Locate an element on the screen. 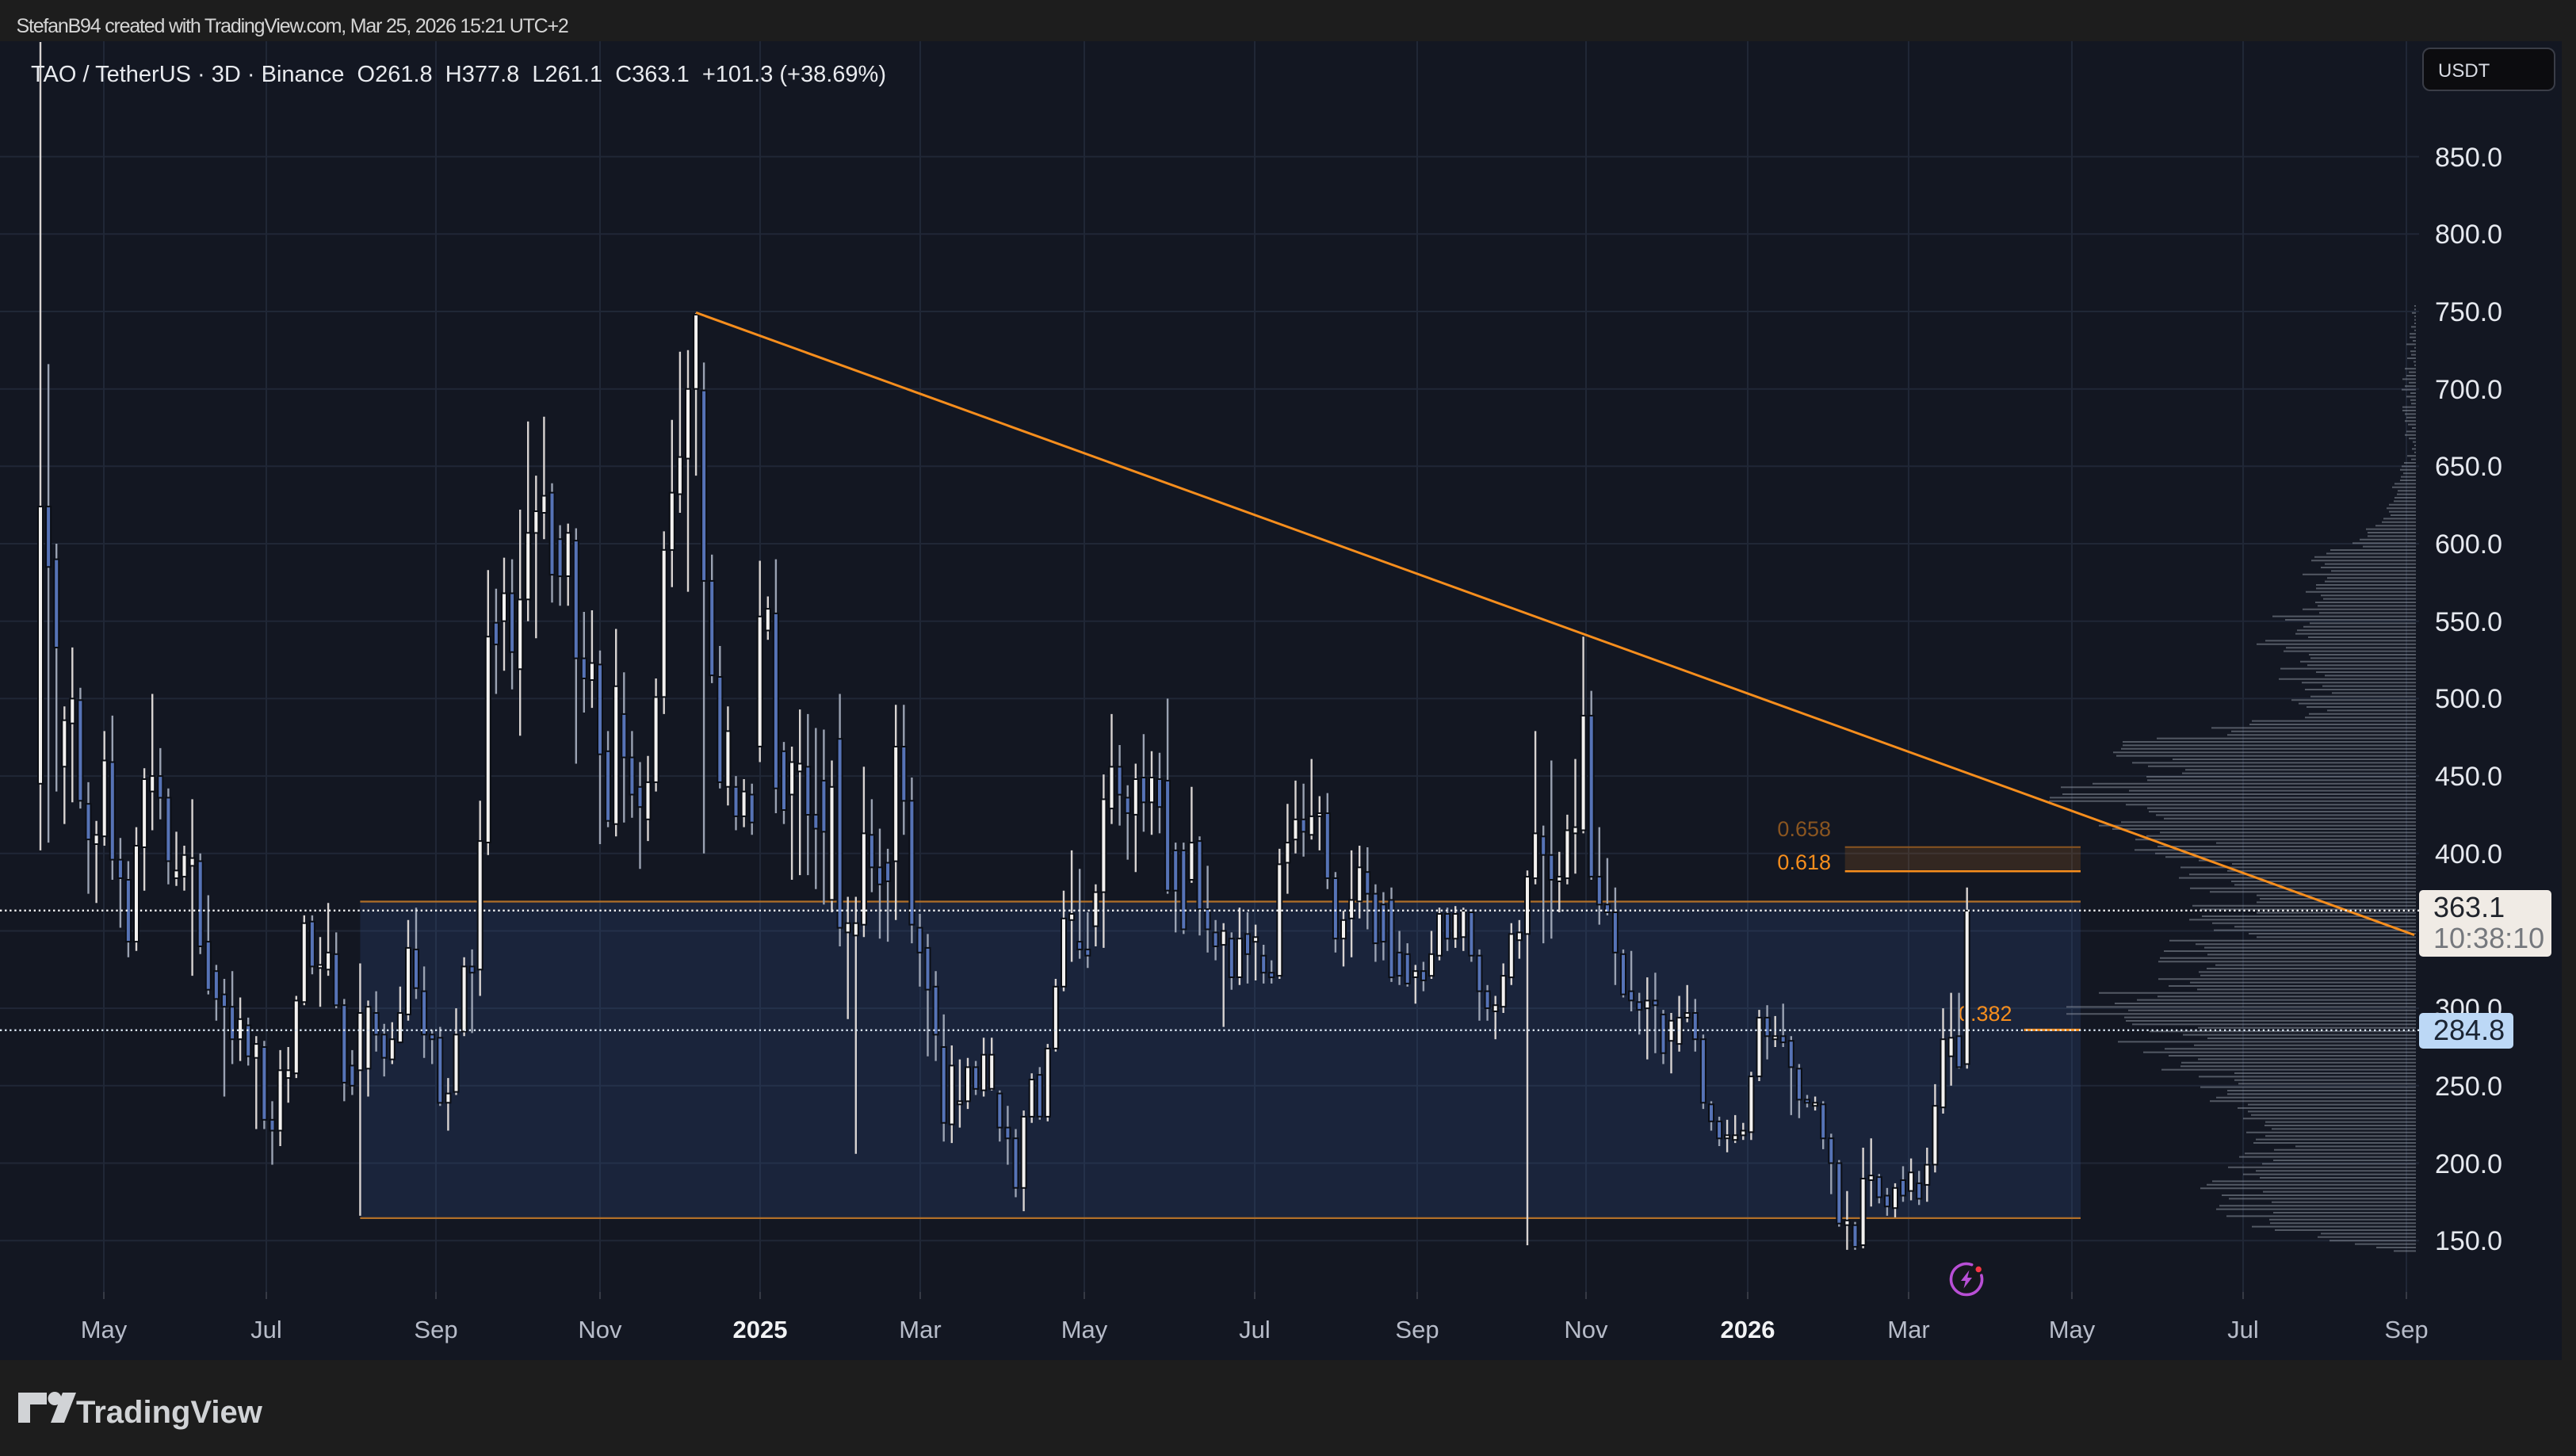 The image size is (2576, 1456). svg-text: 850.0 is located at coordinates (2468, 158).